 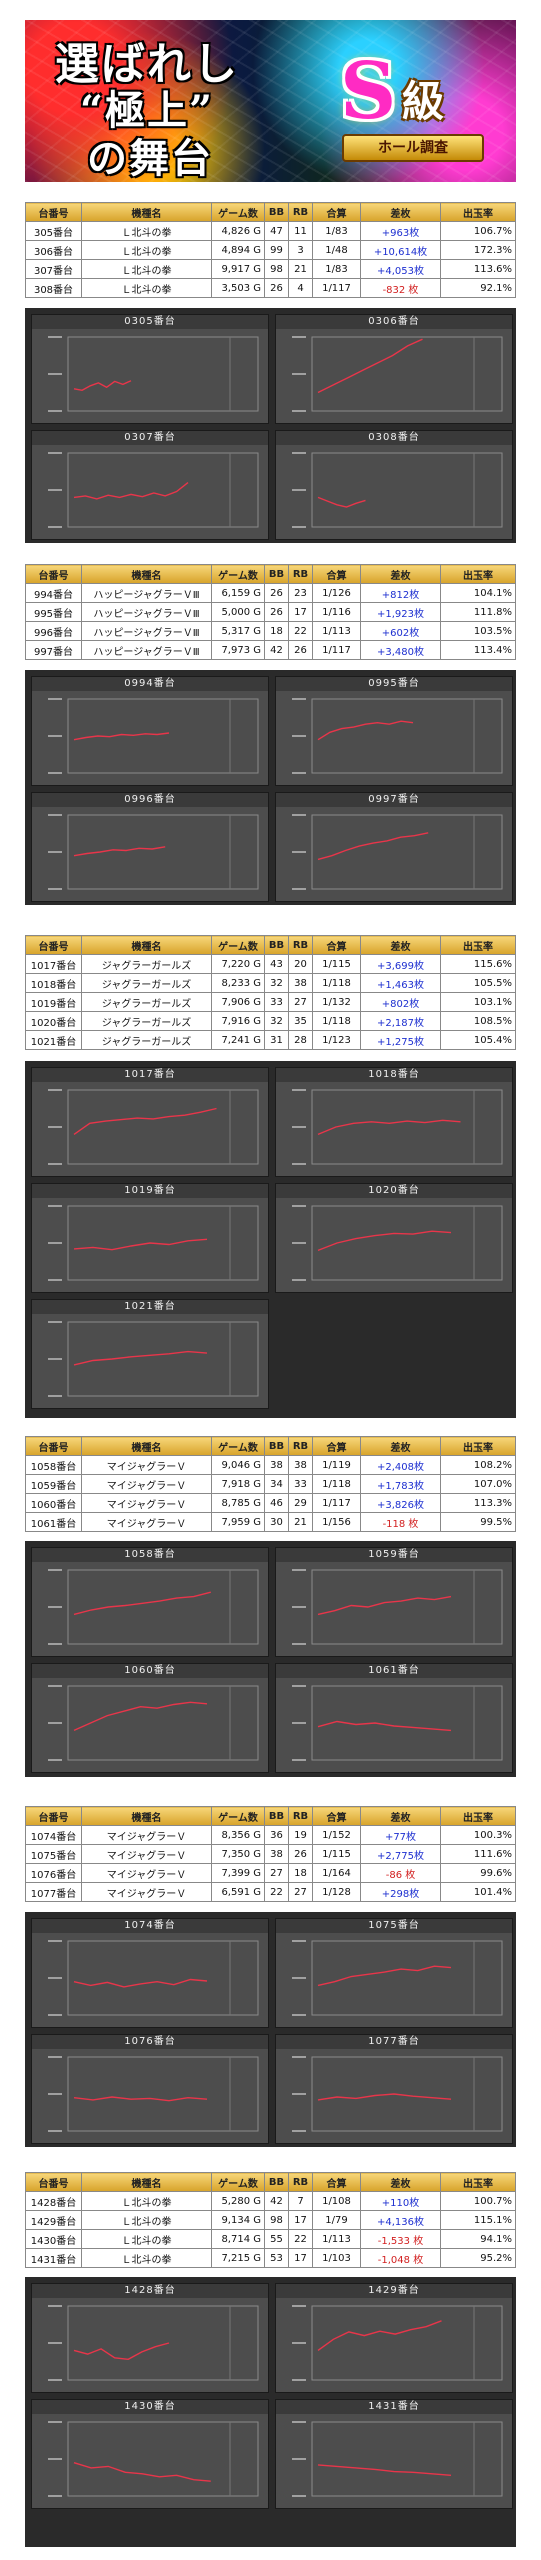 What do you see at coordinates (238, 212) in the screenshot?
I see `column-header: ゲーム数` at bounding box center [238, 212].